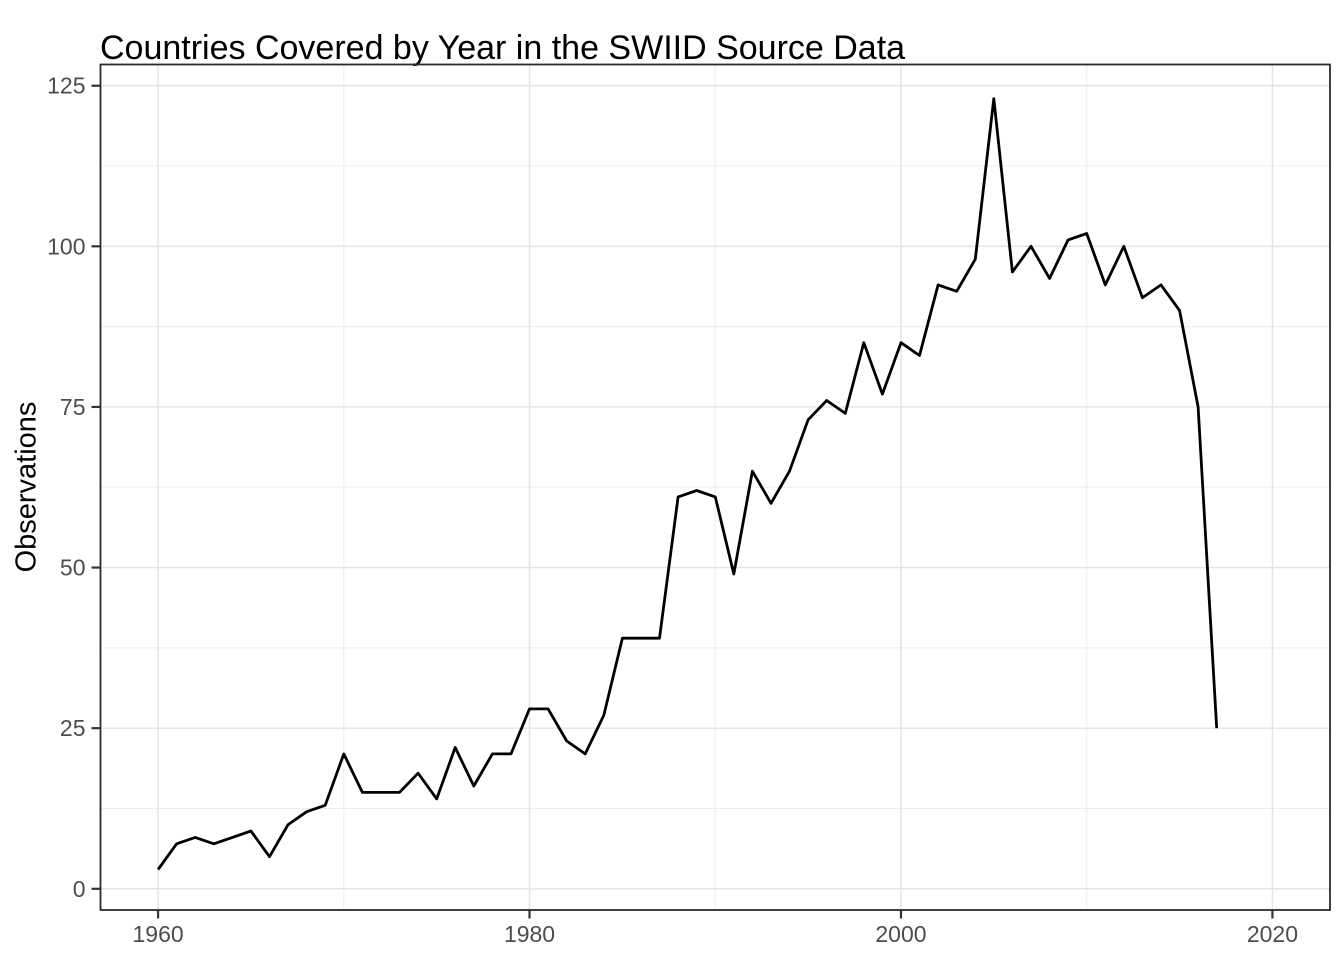  Describe the element at coordinates (79, 889) in the screenshot. I see `y-axis-tick-label: 0` at that location.